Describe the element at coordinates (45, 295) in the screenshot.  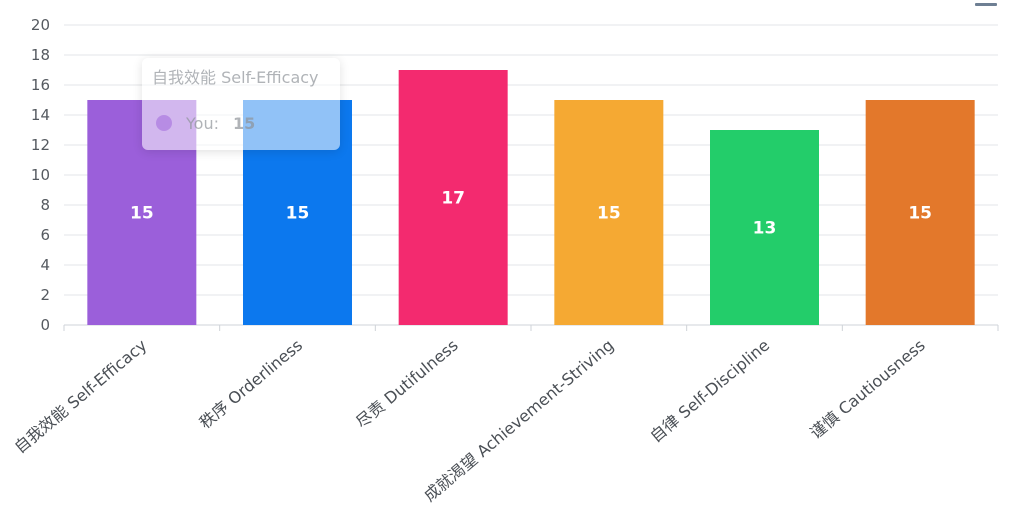
I see `y-tick-label: 2` at that location.